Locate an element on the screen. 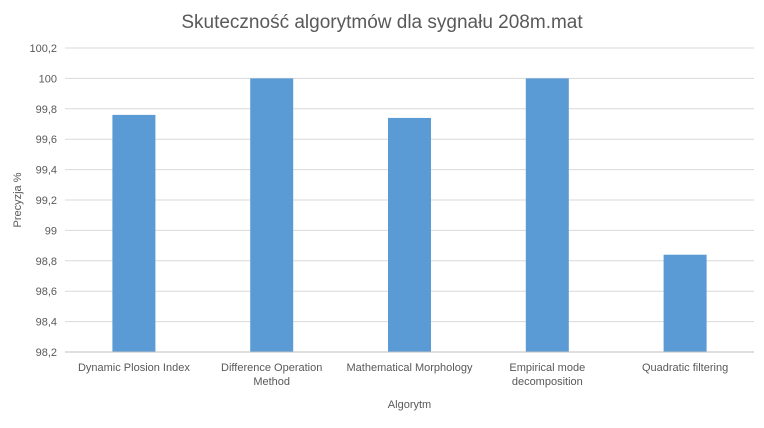  y-tick-label: 98,4 is located at coordinates (46, 323).